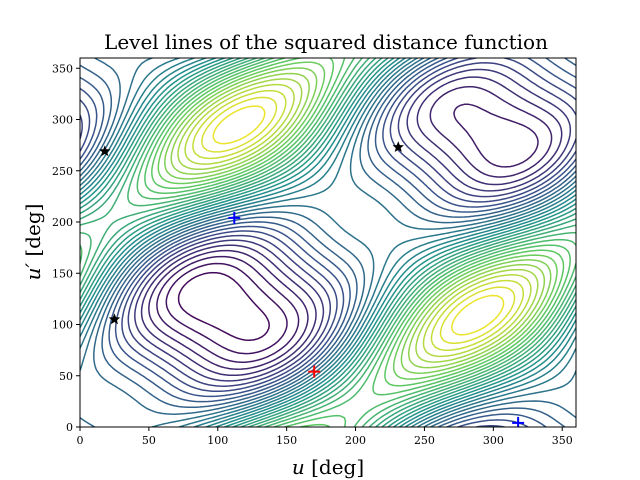 The image size is (640, 480). What do you see at coordinates (562, 440) in the screenshot?
I see `x-tick-label: 350` at bounding box center [562, 440].